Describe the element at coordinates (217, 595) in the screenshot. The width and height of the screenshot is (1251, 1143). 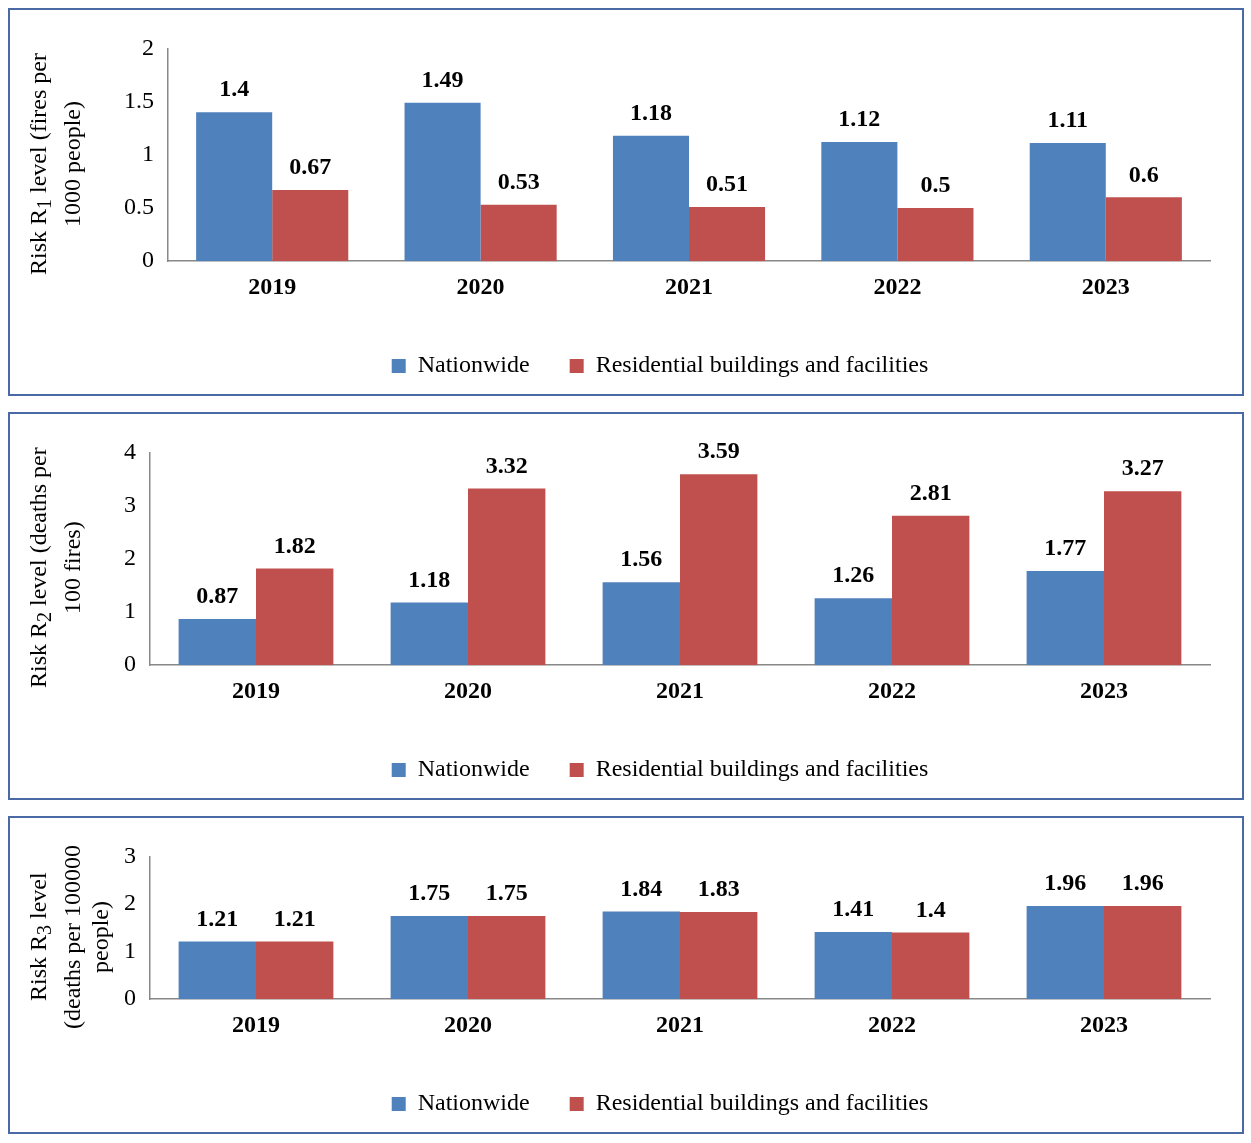
I see `data-label: 0.87` at that location.